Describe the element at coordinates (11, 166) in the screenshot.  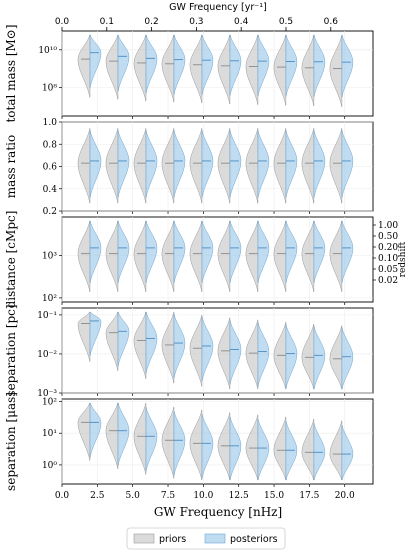
I see `y-axis-title: mass ratio` at that location.